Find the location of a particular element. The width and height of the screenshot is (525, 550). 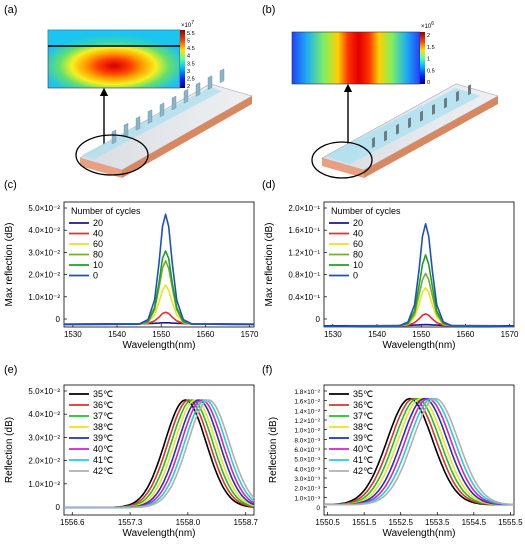

legend-entry: 42℃ is located at coordinates (363, 471).